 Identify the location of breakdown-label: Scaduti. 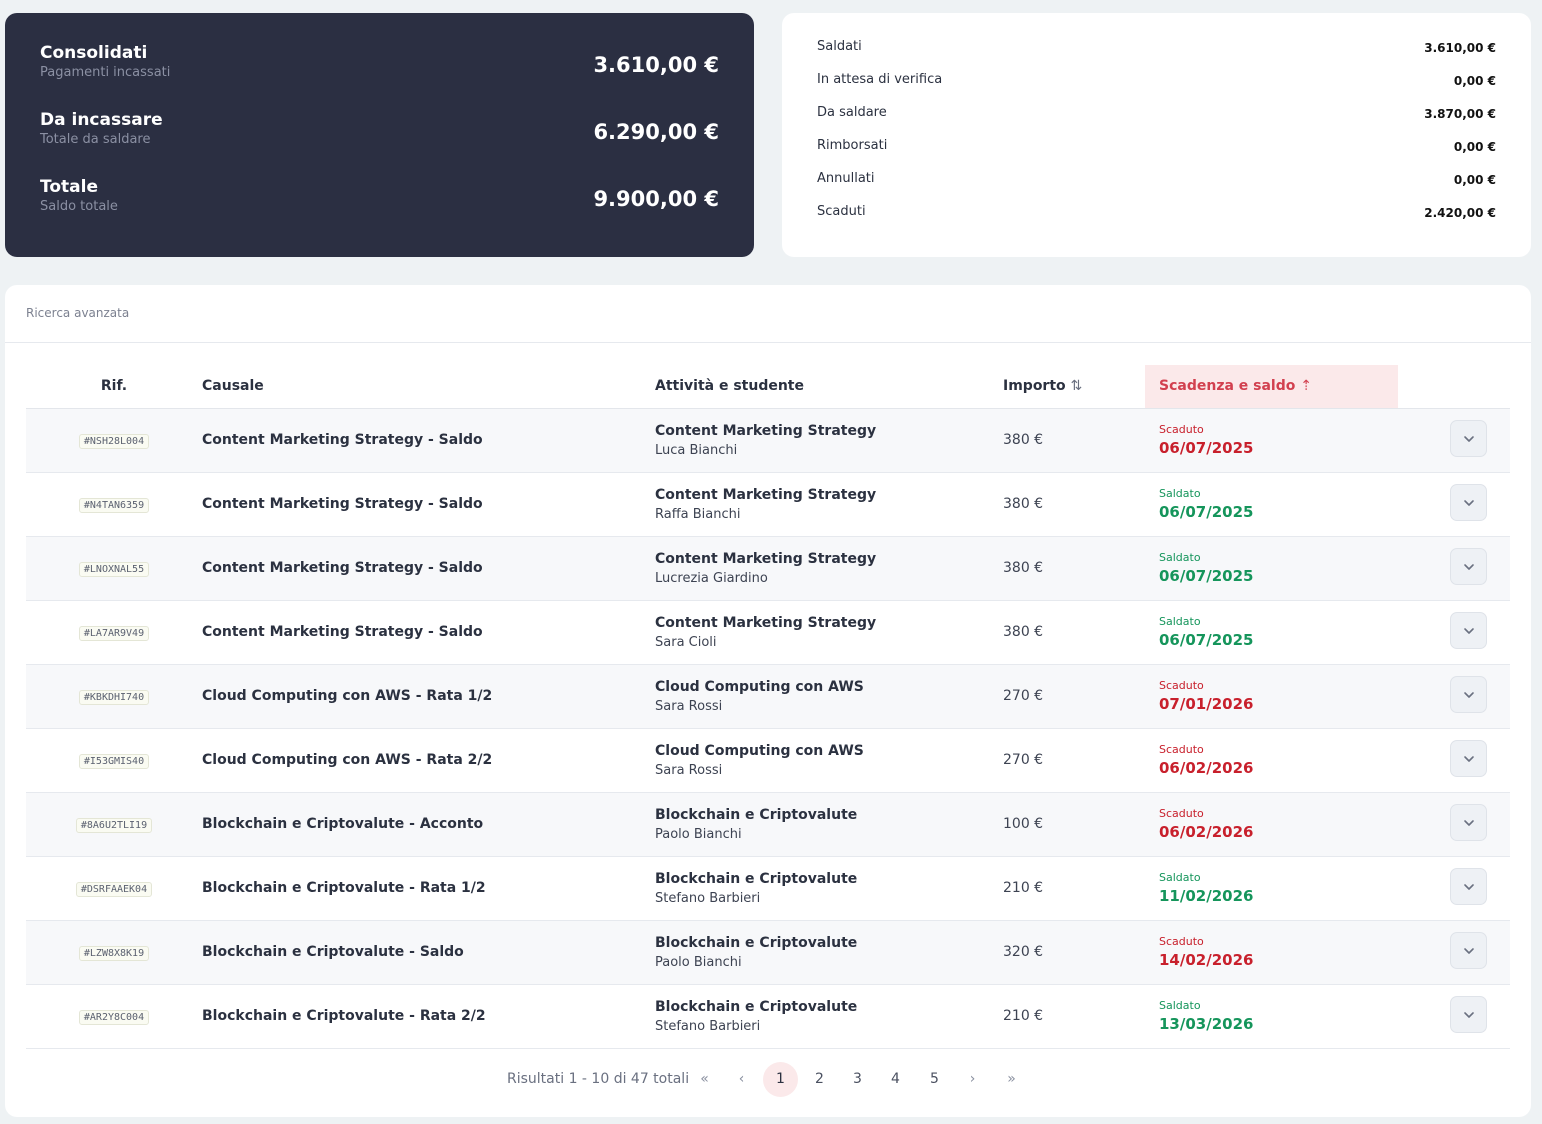
(841, 211).